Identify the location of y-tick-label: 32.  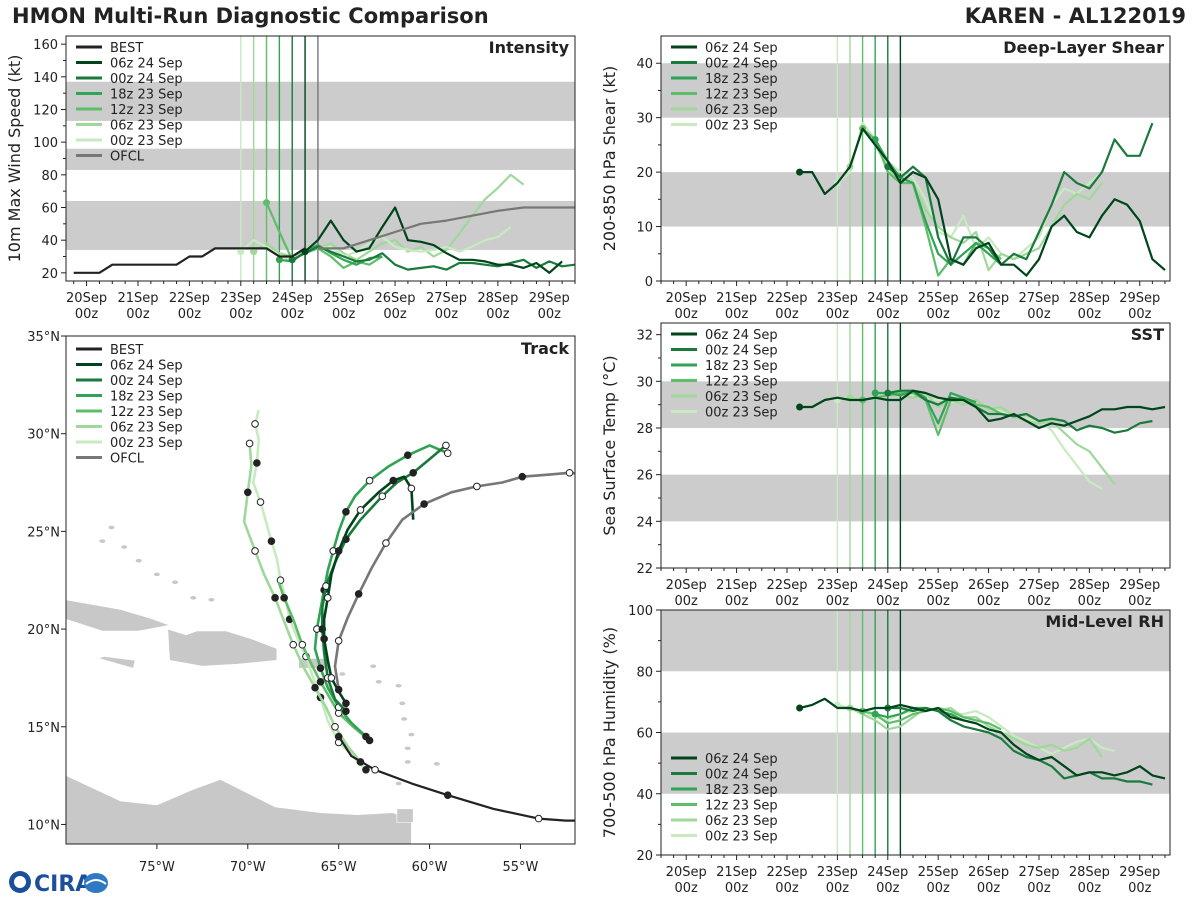
(644, 336).